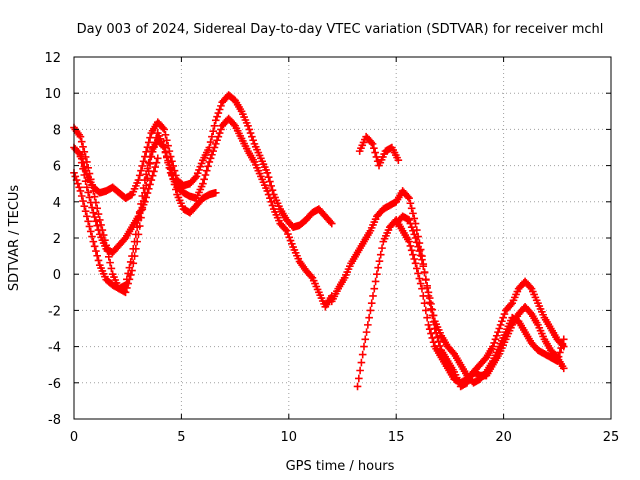  Describe the element at coordinates (14, 238) in the screenshot. I see `y-axis-label: SDTVAR / TECUs` at that location.